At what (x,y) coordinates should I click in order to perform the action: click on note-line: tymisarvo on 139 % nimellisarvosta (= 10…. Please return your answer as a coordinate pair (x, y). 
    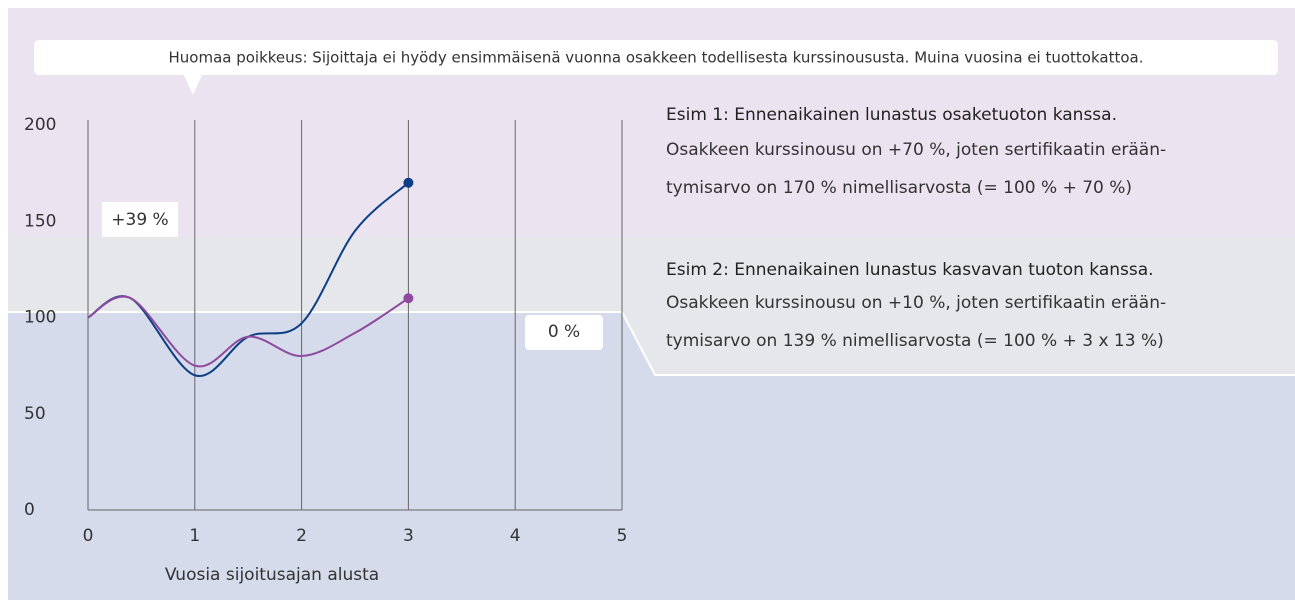
    Looking at the image, I should click on (915, 341).